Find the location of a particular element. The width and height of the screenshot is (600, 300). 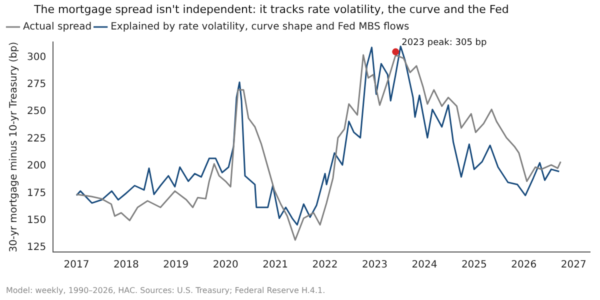

x-tick-label: 2020 is located at coordinates (225, 265).